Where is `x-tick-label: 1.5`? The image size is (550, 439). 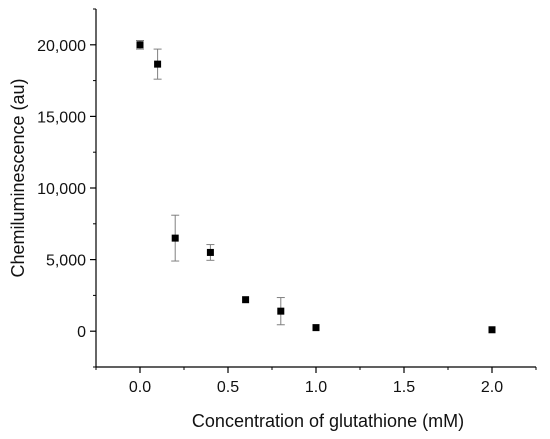 x-tick-label: 1.5 is located at coordinates (404, 387).